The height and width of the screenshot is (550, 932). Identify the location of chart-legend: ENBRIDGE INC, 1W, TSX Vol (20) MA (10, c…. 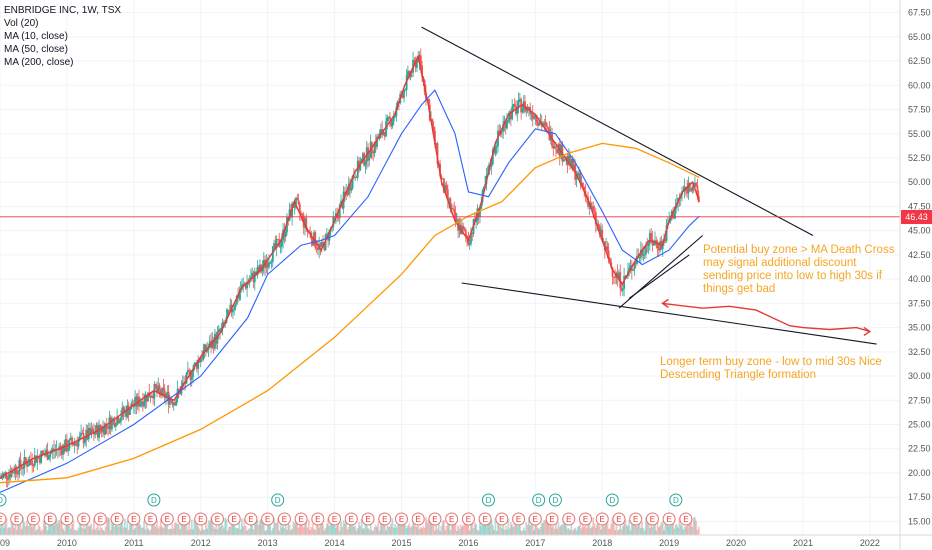
(62, 36).